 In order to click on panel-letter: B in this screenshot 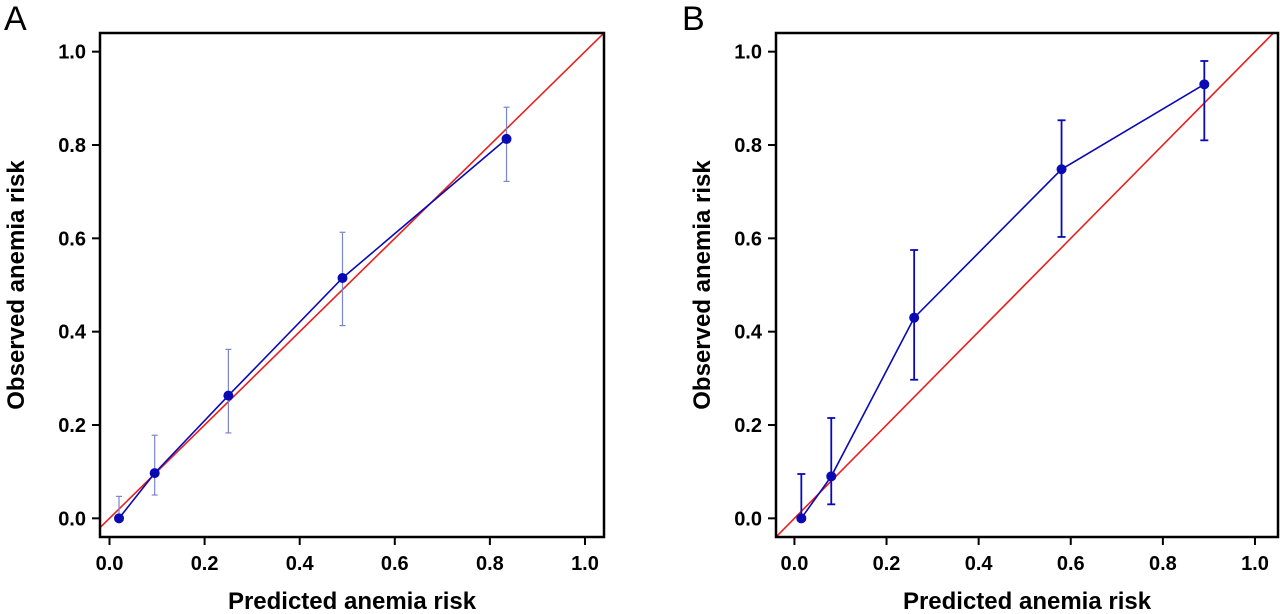, I will do `click(693, 19)`.